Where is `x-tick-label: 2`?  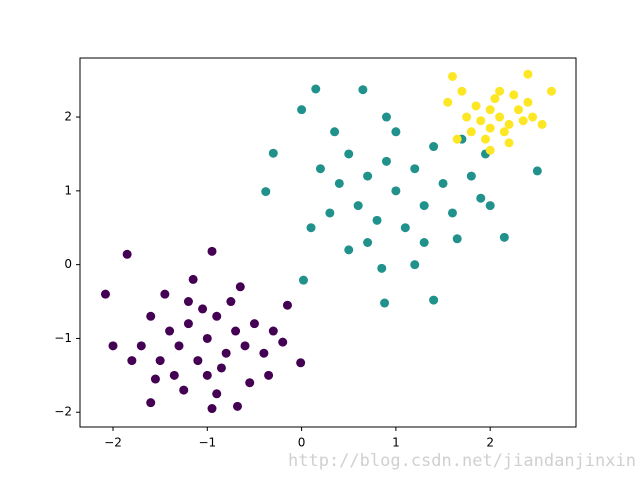 x-tick-label: 2 is located at coordinates (490, 443).